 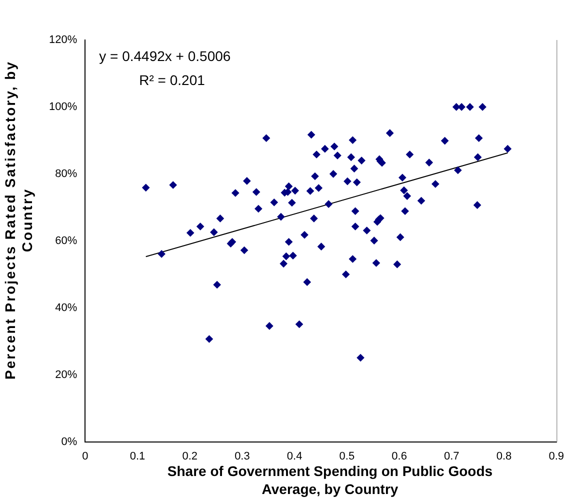 What do you see at coordinates (19, 221) in the screenshot?
I see `y-axis-title: Percent Projects Rated Satisfactory, by Country` at bounding box center [19, 221].